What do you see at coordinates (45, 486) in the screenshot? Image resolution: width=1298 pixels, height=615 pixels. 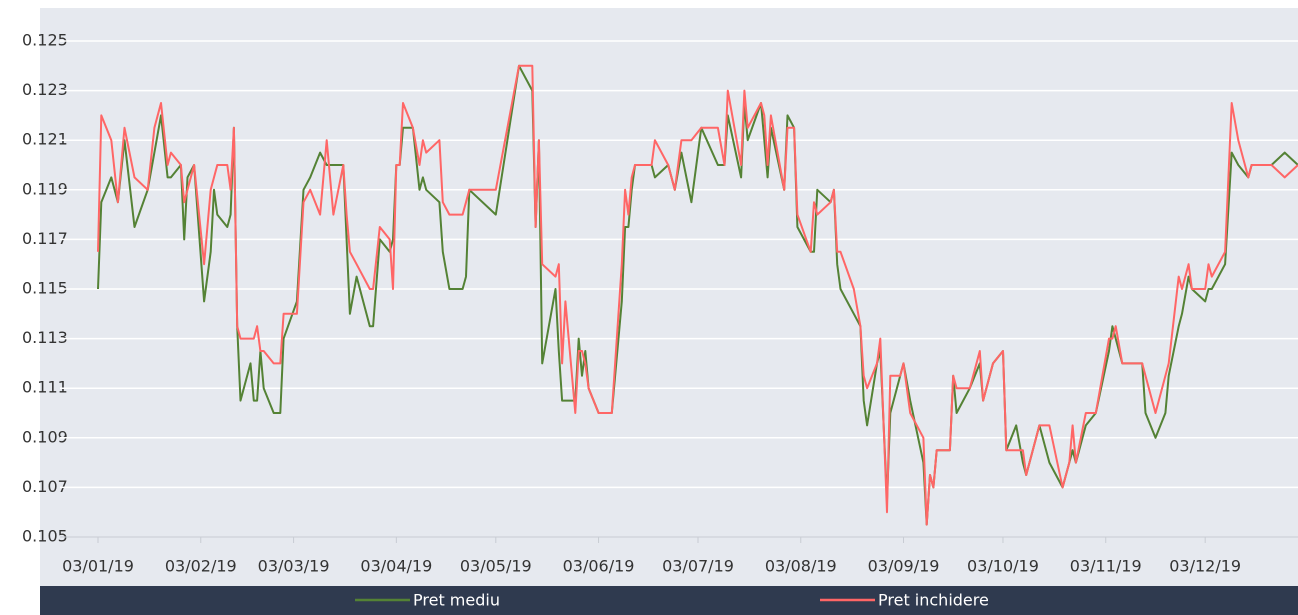 I see `y-tick-label: 0.107` at bounding box center [45, 486].